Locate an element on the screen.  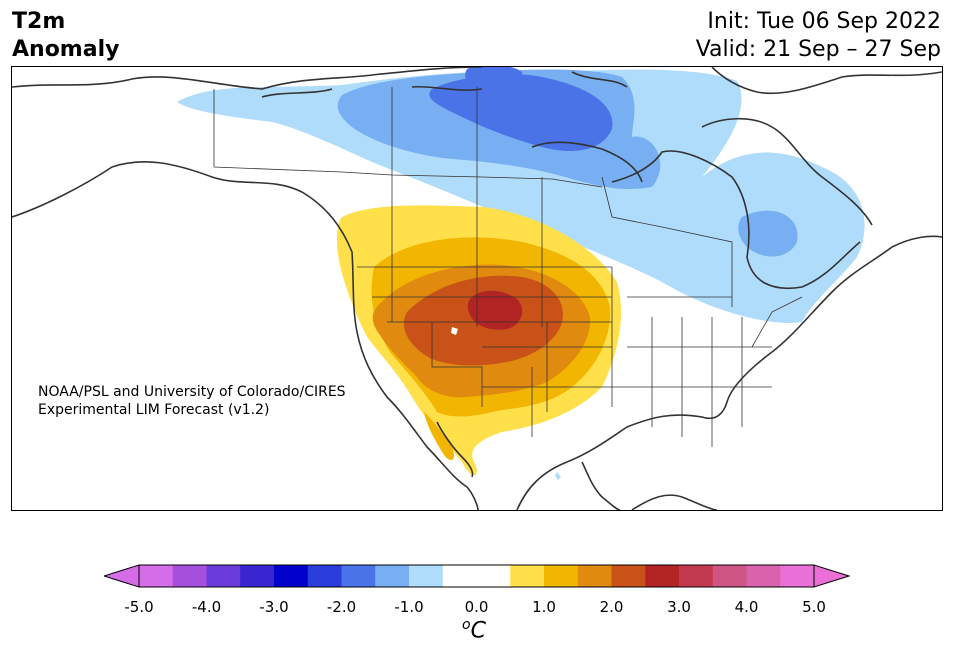
colorbar-tick-label: 1.0 is located at coordinates (544, 607).